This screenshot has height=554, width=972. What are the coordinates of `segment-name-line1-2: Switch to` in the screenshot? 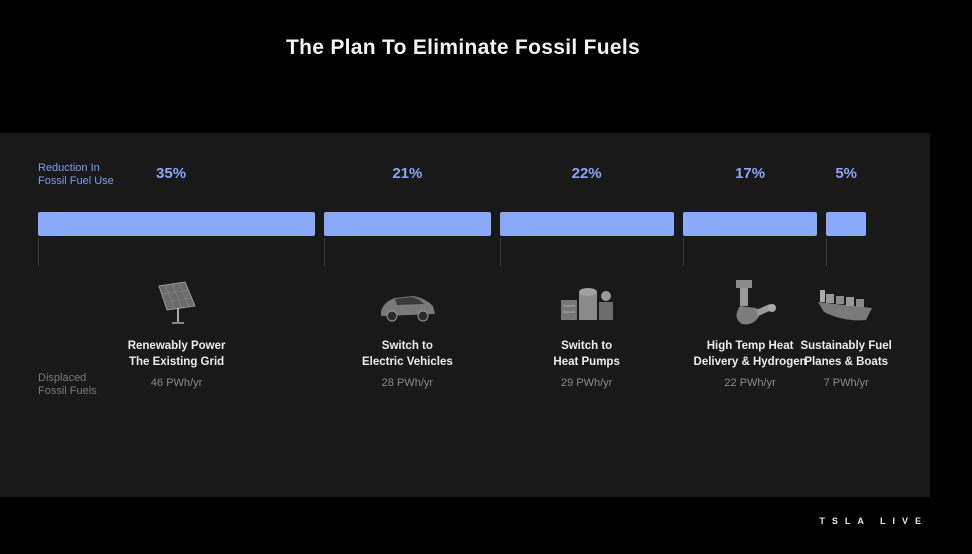 It's located at (407, 346).